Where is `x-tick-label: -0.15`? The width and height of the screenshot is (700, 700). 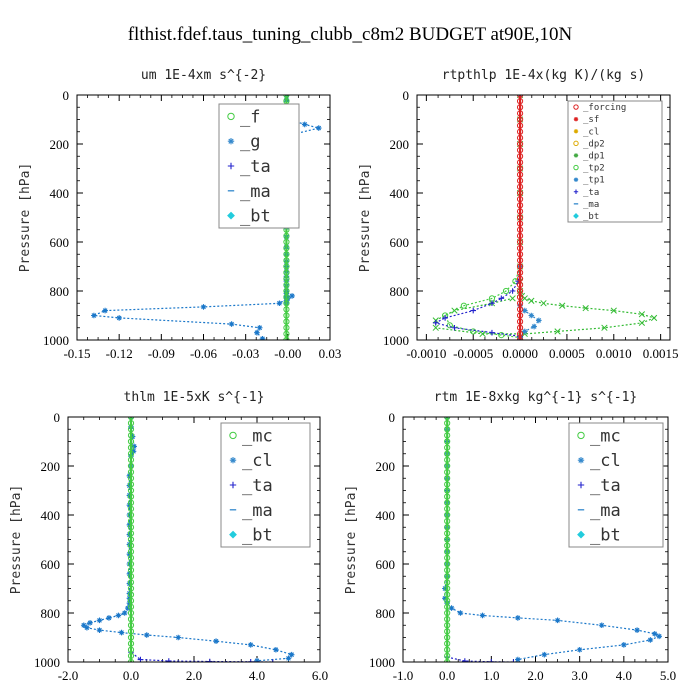 x-tick-label: -0.15 is located at coordinates (76, 353).